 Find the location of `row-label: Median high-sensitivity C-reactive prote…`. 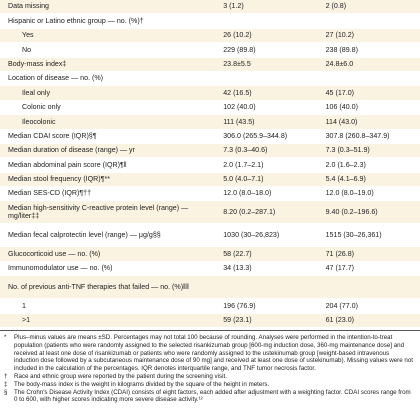

row-label: Median high-sensitivity C-reactive prote… is located at coordinates (108, 212).